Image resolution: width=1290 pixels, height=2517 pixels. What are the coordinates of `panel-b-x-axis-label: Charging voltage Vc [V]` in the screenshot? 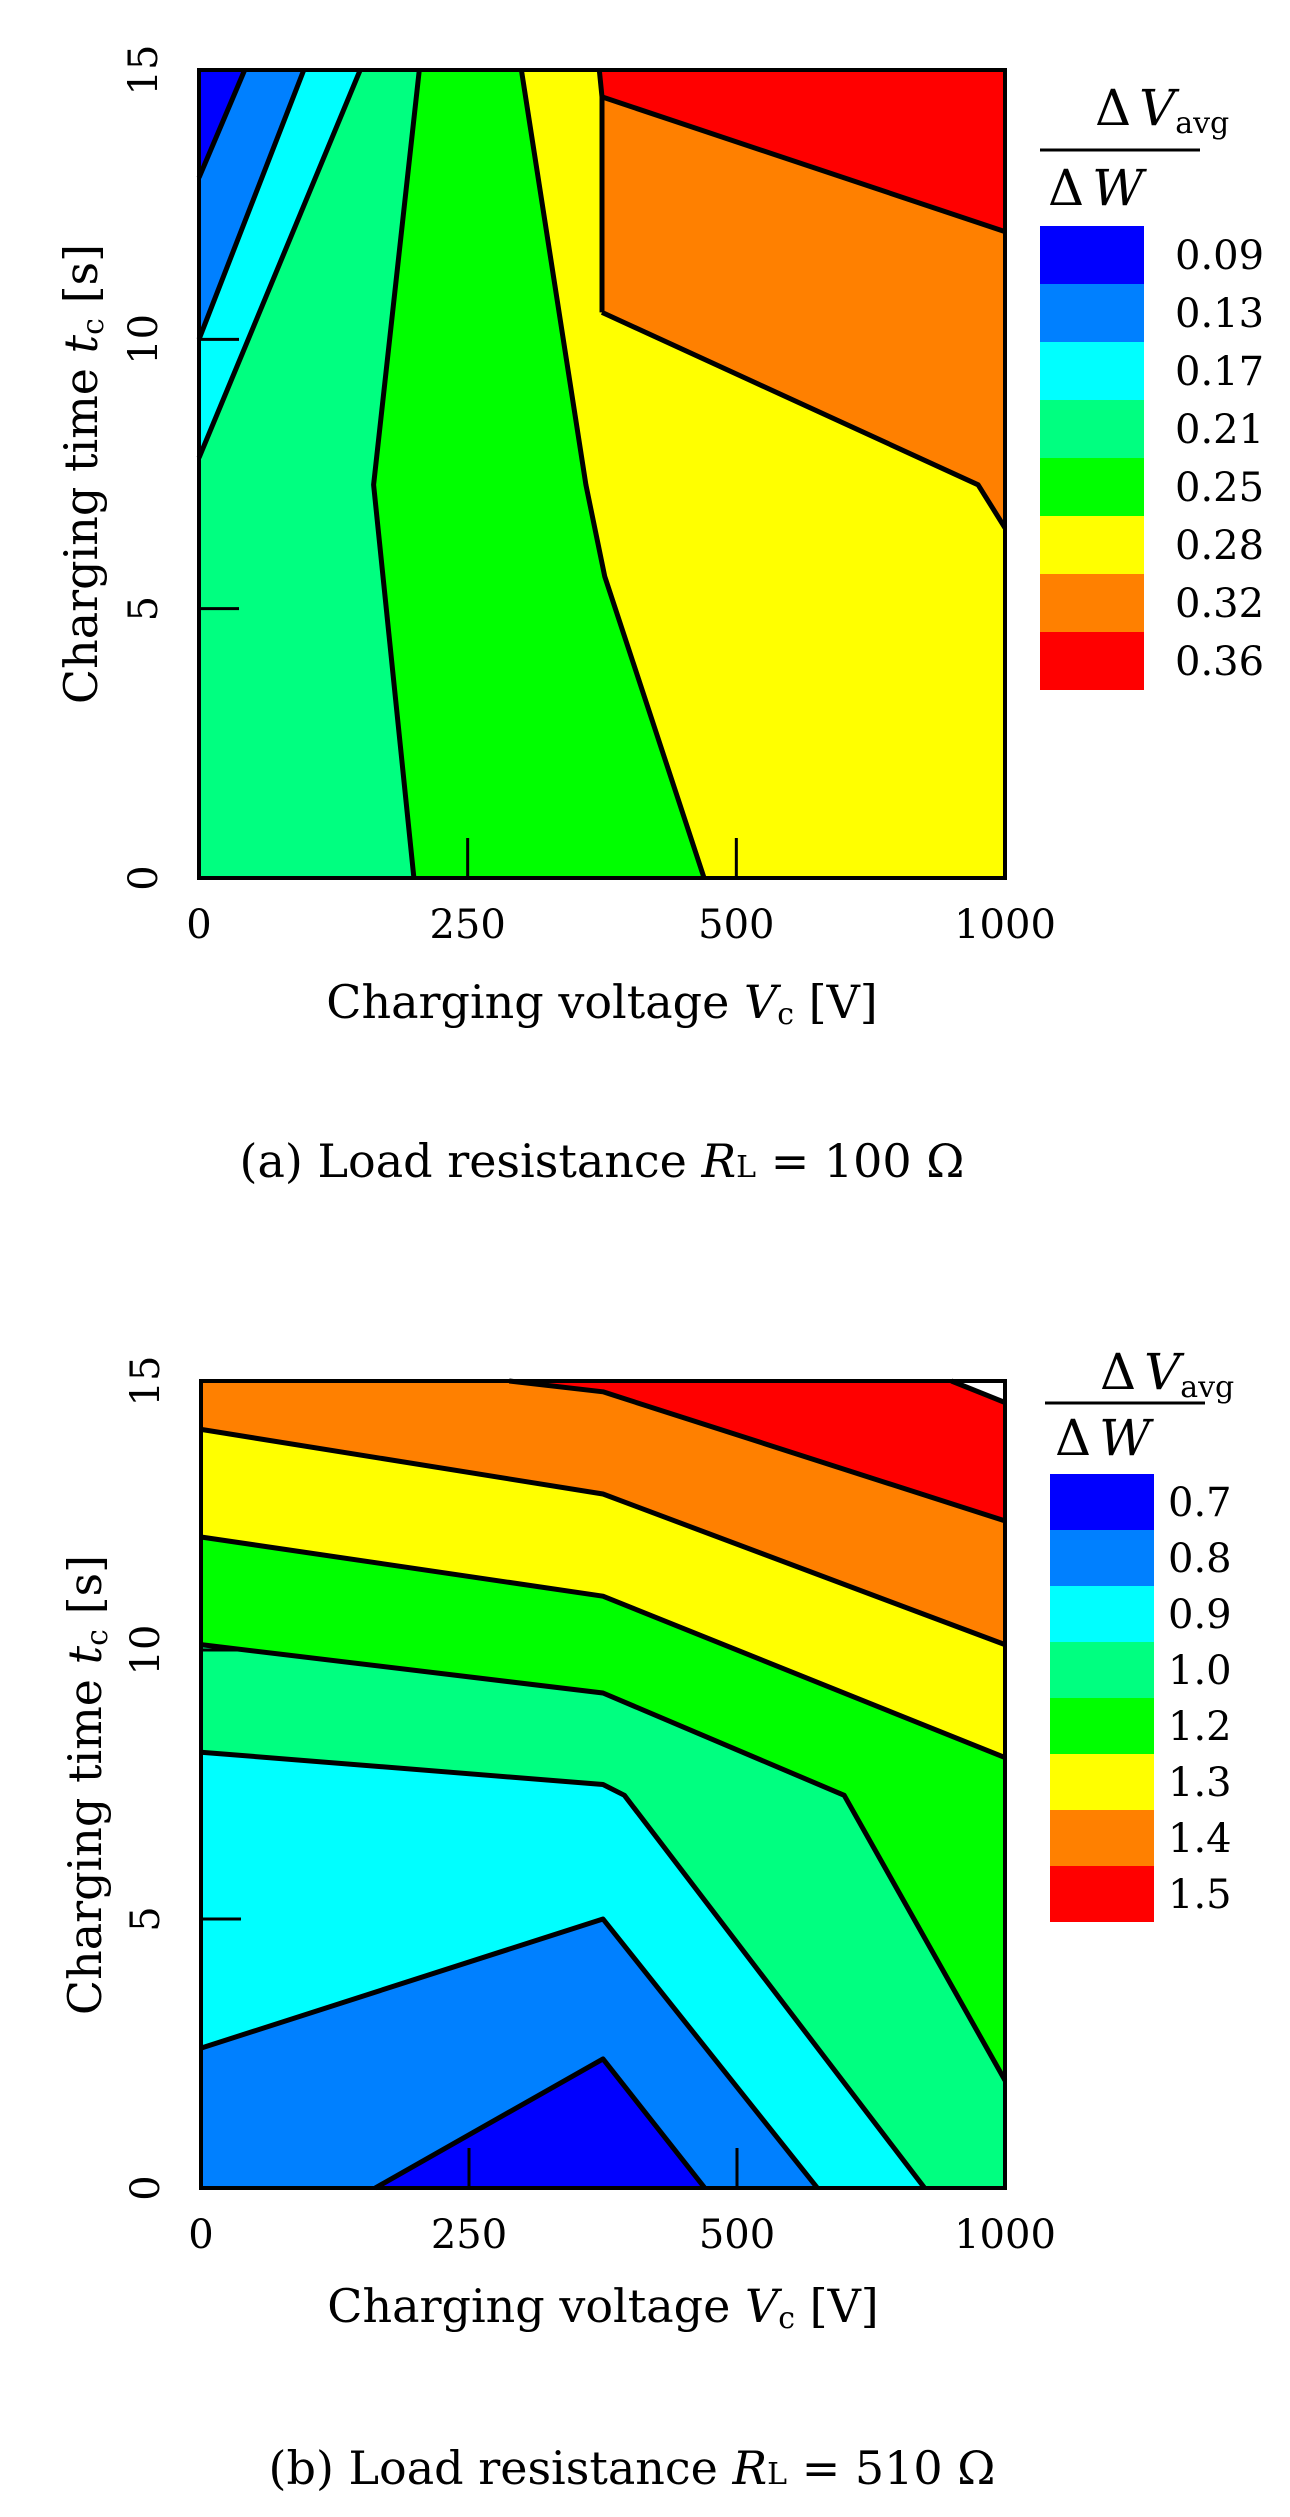 It's located at (602, 2307).